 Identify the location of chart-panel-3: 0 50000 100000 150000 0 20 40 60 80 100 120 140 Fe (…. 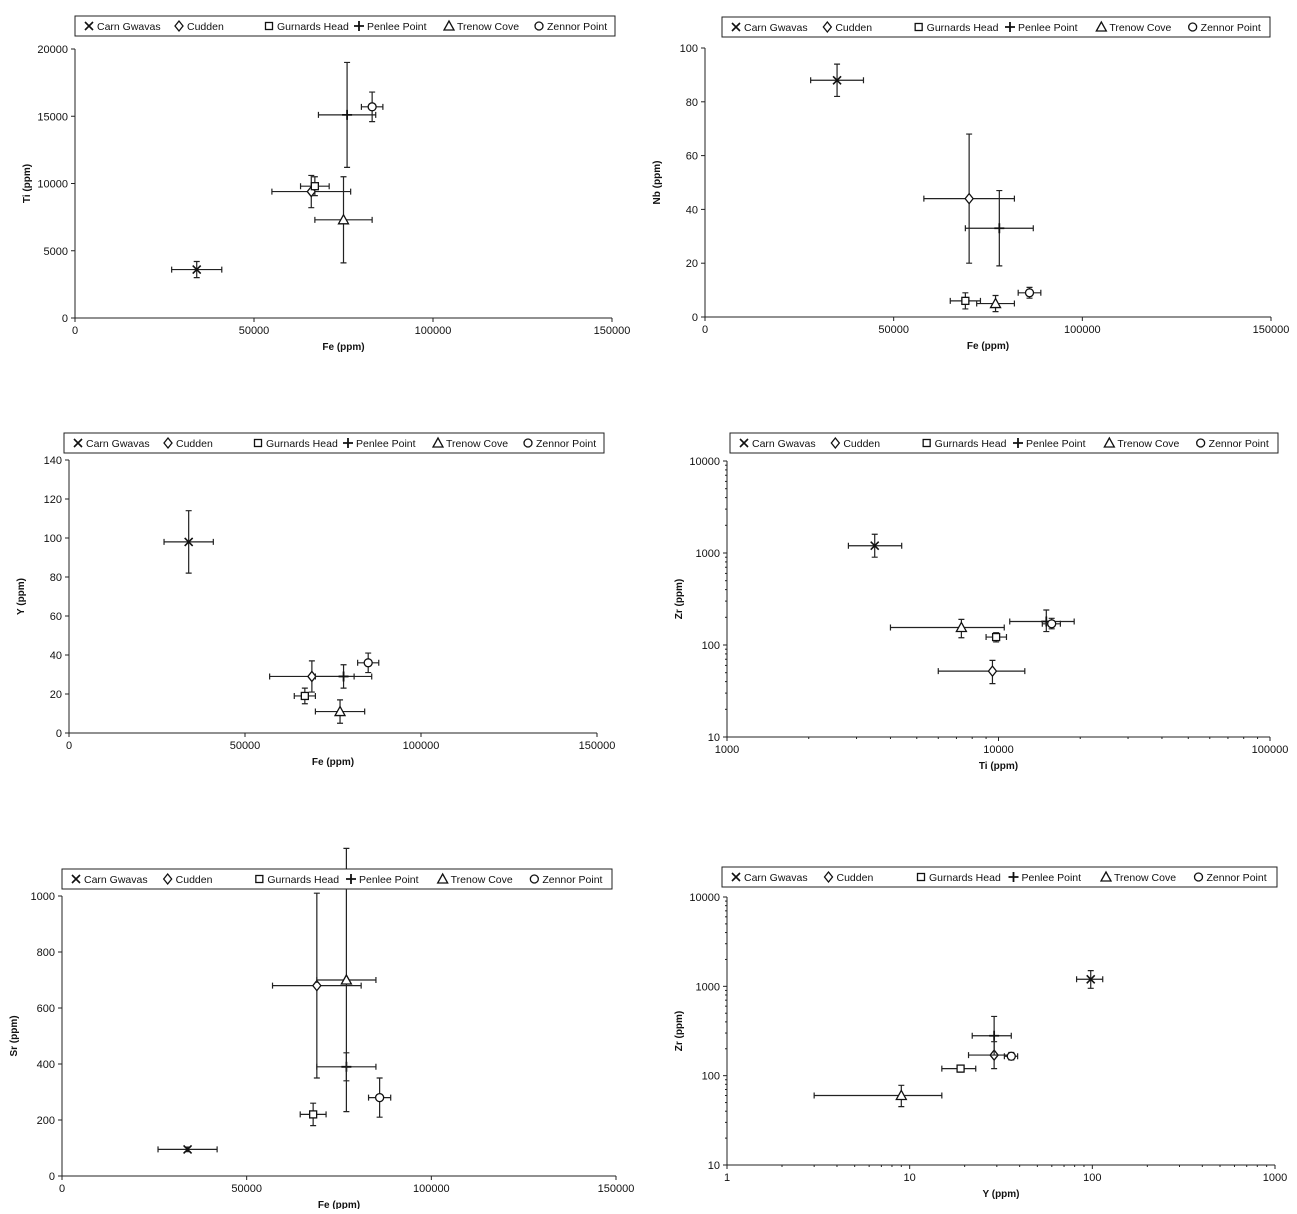
(315, 600).